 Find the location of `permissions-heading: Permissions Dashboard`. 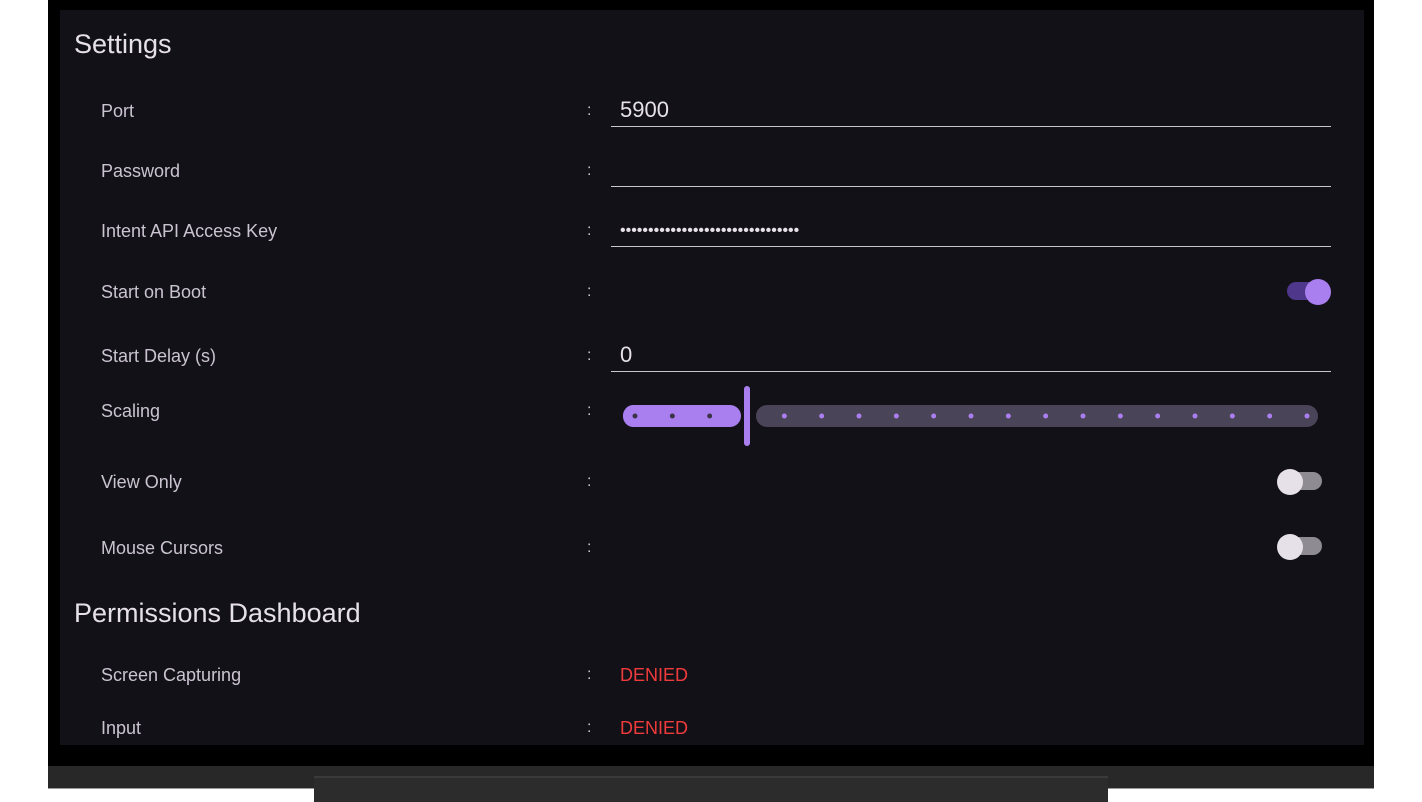

permissions-heading: Permissions Dashboard is located at coordinates (217, 613).